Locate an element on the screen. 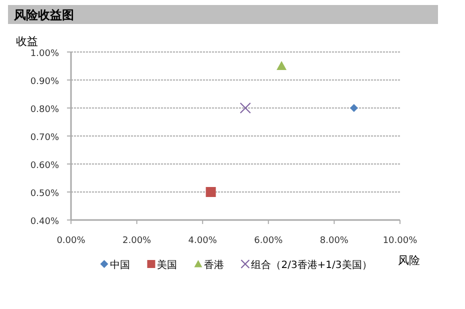 The image size is (465, 309). chart-title: 风险收益图 is located at coordinates (43, 15).